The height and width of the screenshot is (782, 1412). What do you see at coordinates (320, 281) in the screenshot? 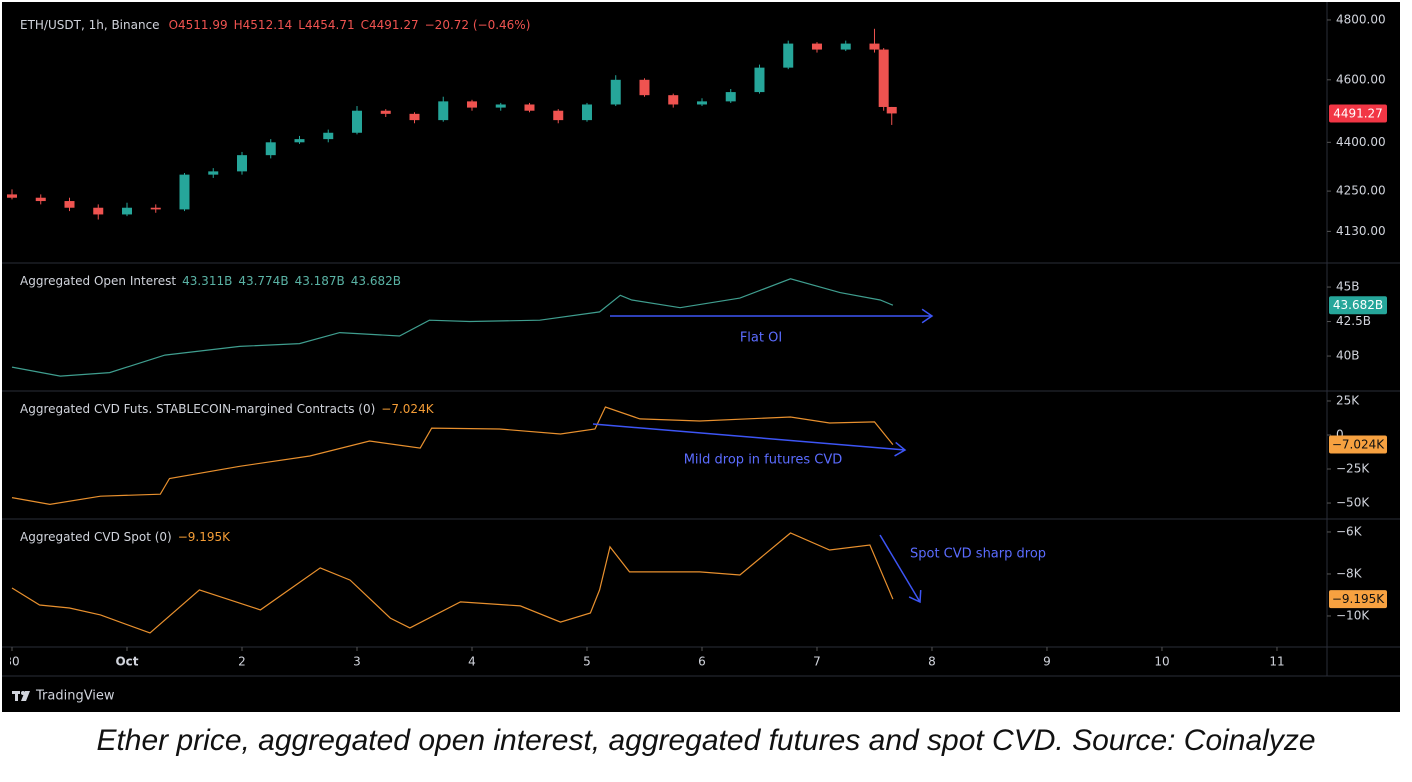
I see `legend-value: 43.187B` at bounding box center [320, 281].